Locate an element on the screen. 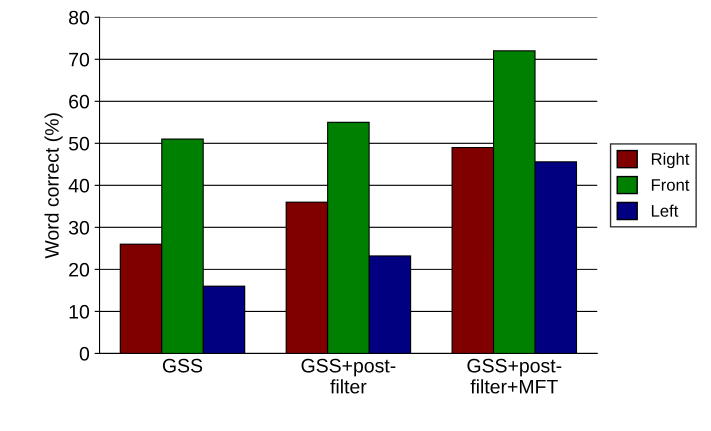 This screenshot has width=711, height=431. x-tick-label: GSS is located at coordinates (182, 365).